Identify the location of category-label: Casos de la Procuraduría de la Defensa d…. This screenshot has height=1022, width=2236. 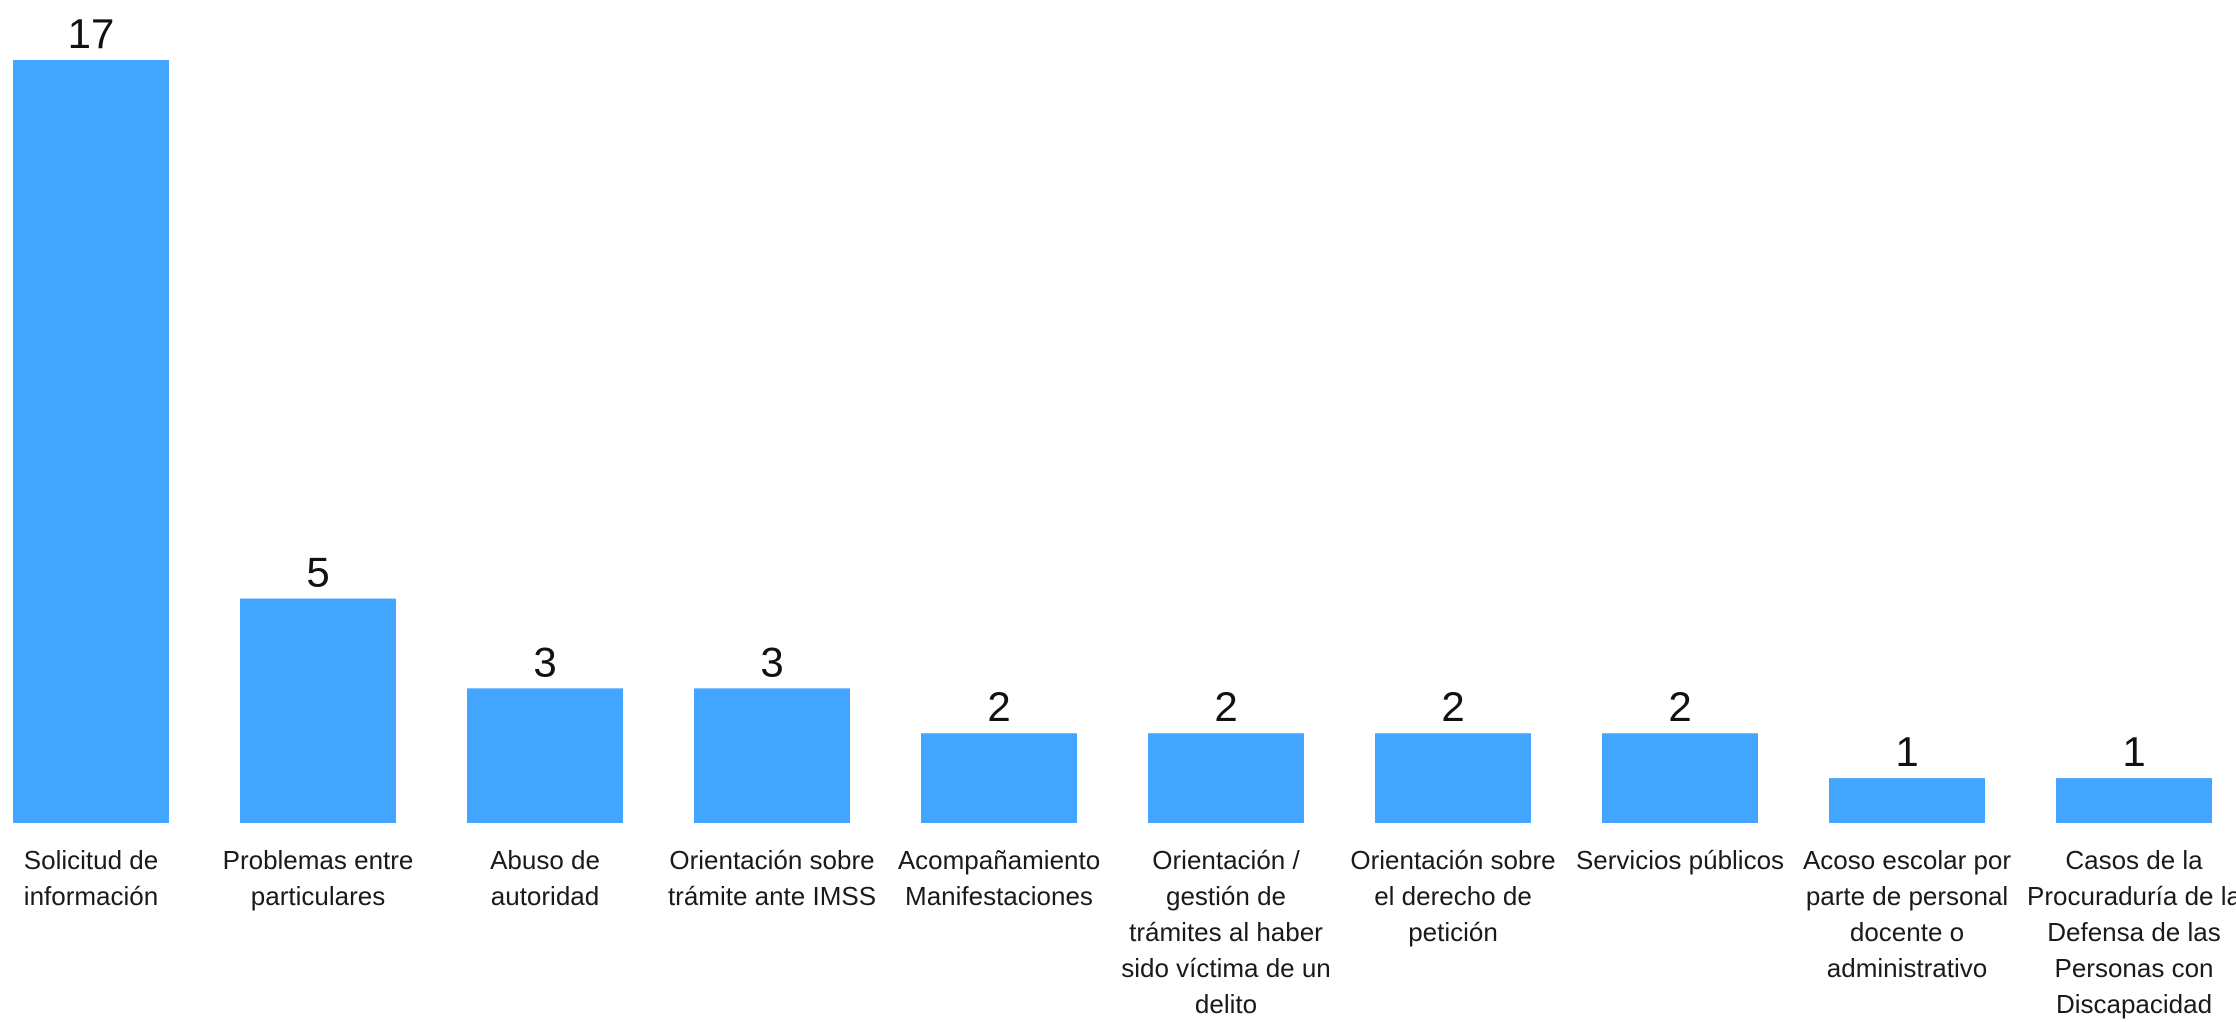
(2131, 932).